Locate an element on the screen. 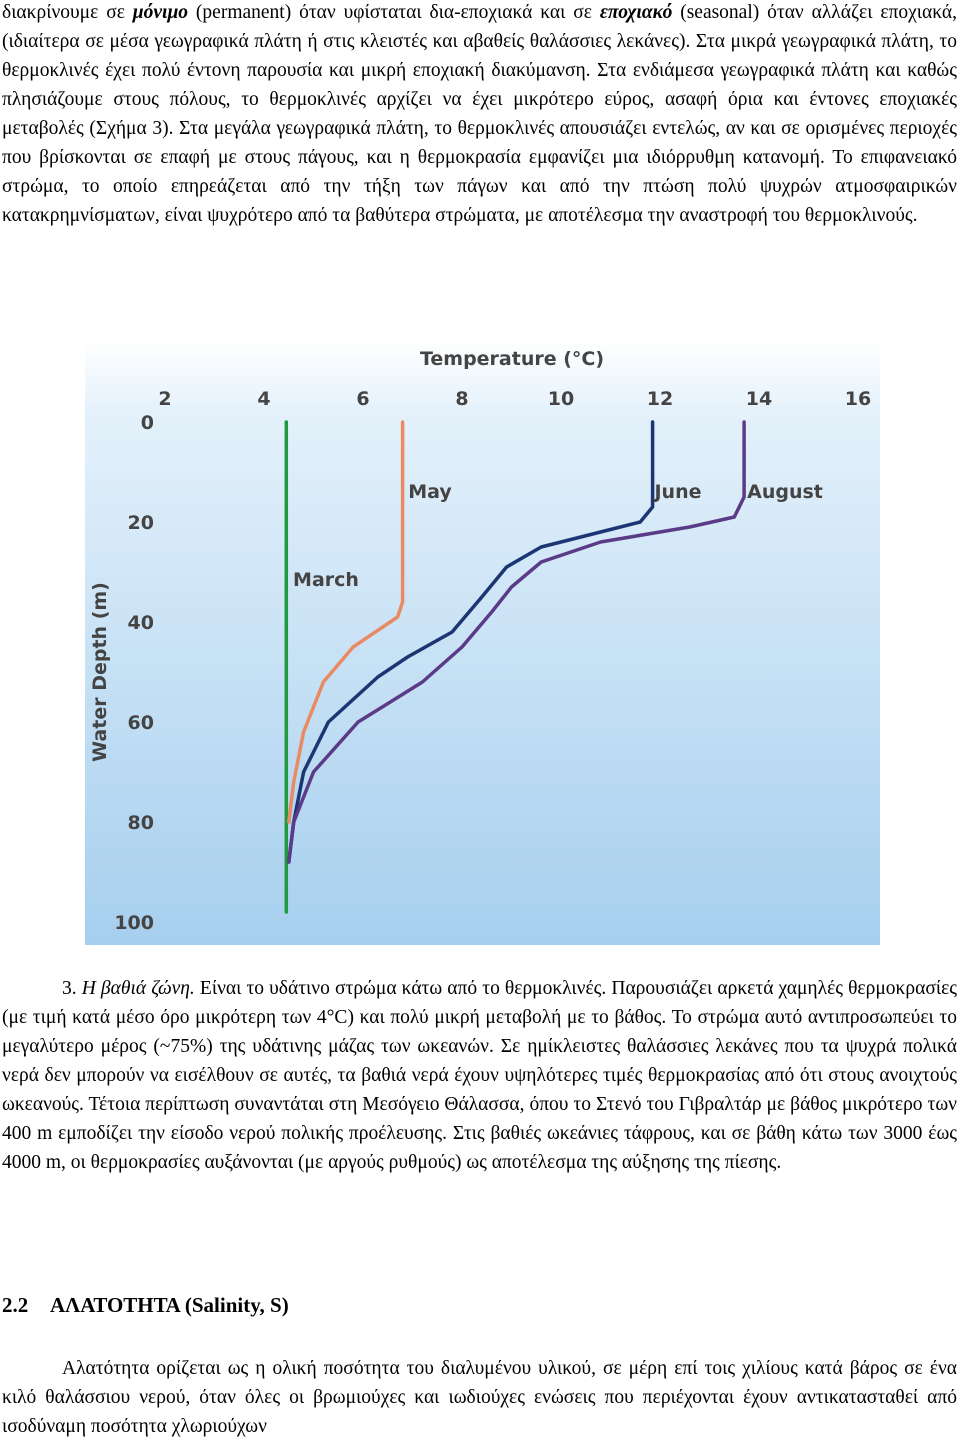 The height and width of the screenshot is (1442, 960). x-tick-label: 12 is located at coordinates (660, 399).